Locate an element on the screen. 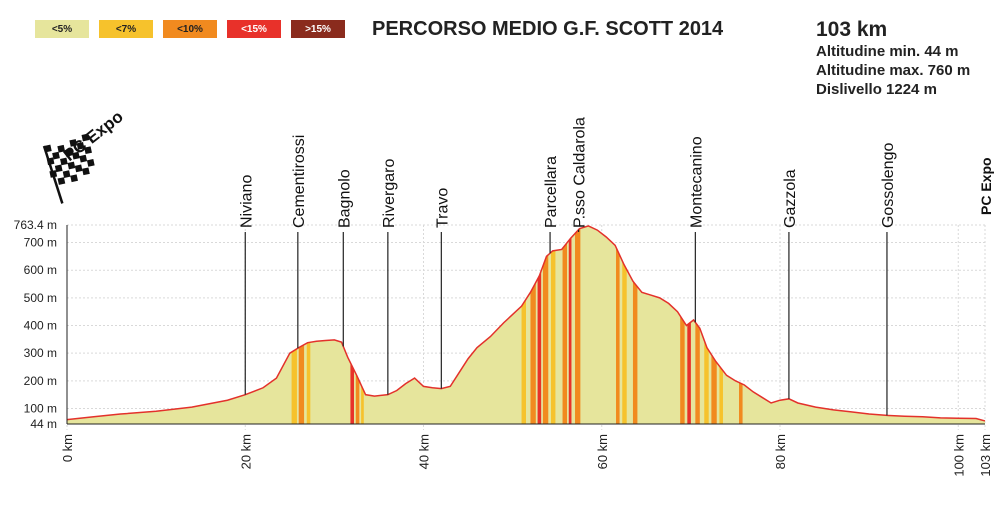 The image size is (1000, 517). legend-item: <10% is located at coordinates (190, 29).